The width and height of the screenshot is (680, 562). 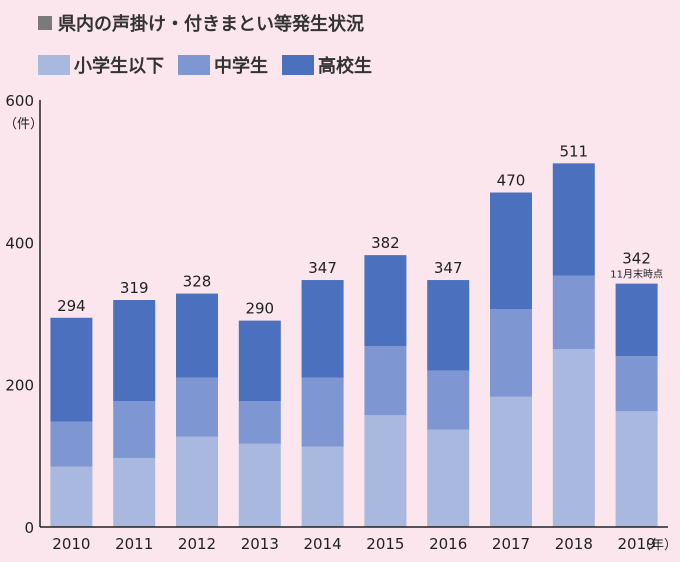 I want to click on legend-swatch-high-school, so click(x=298, y=65).